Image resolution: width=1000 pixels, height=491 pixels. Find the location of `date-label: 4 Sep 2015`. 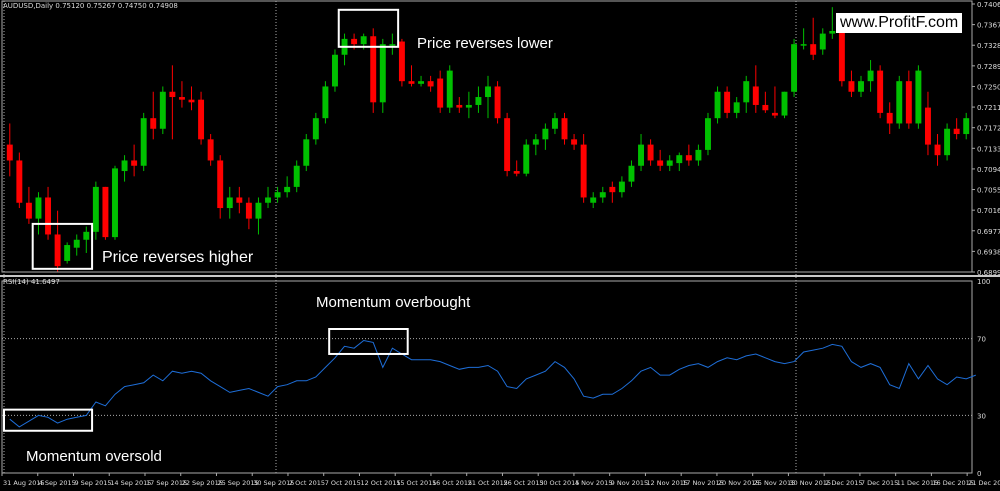

date-label: 4 Sep 2015 is located at coordinates (57, 483).